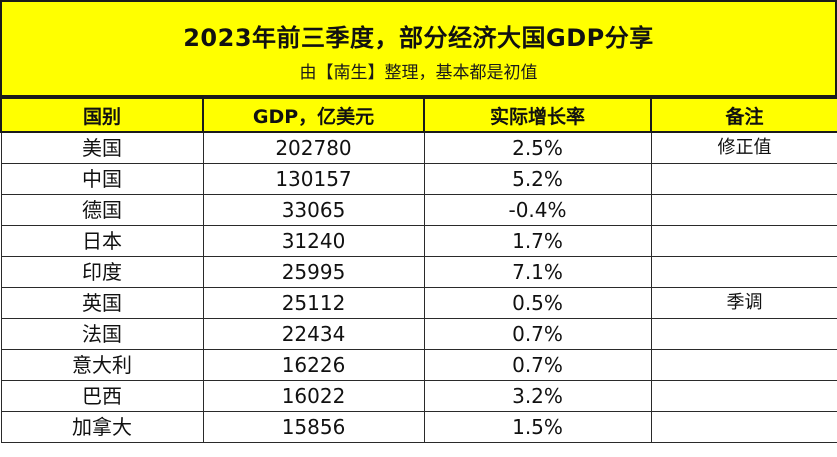 The width and height of the screenshot is (837, 457). I want to click on table-row: 德国 33065 -0.4%, so click(418, 210).